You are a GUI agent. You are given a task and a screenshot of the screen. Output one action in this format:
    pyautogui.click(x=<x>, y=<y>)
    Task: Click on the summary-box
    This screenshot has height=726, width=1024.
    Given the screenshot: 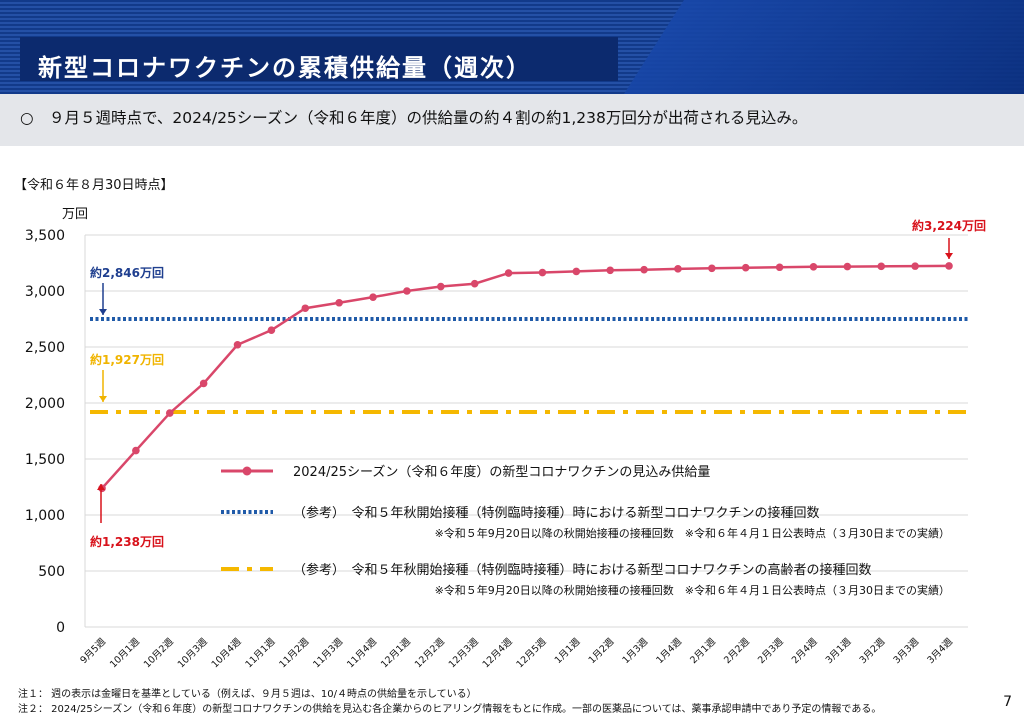 What is the action you would take?
    pyautogui.click(x=512, y=120)
    